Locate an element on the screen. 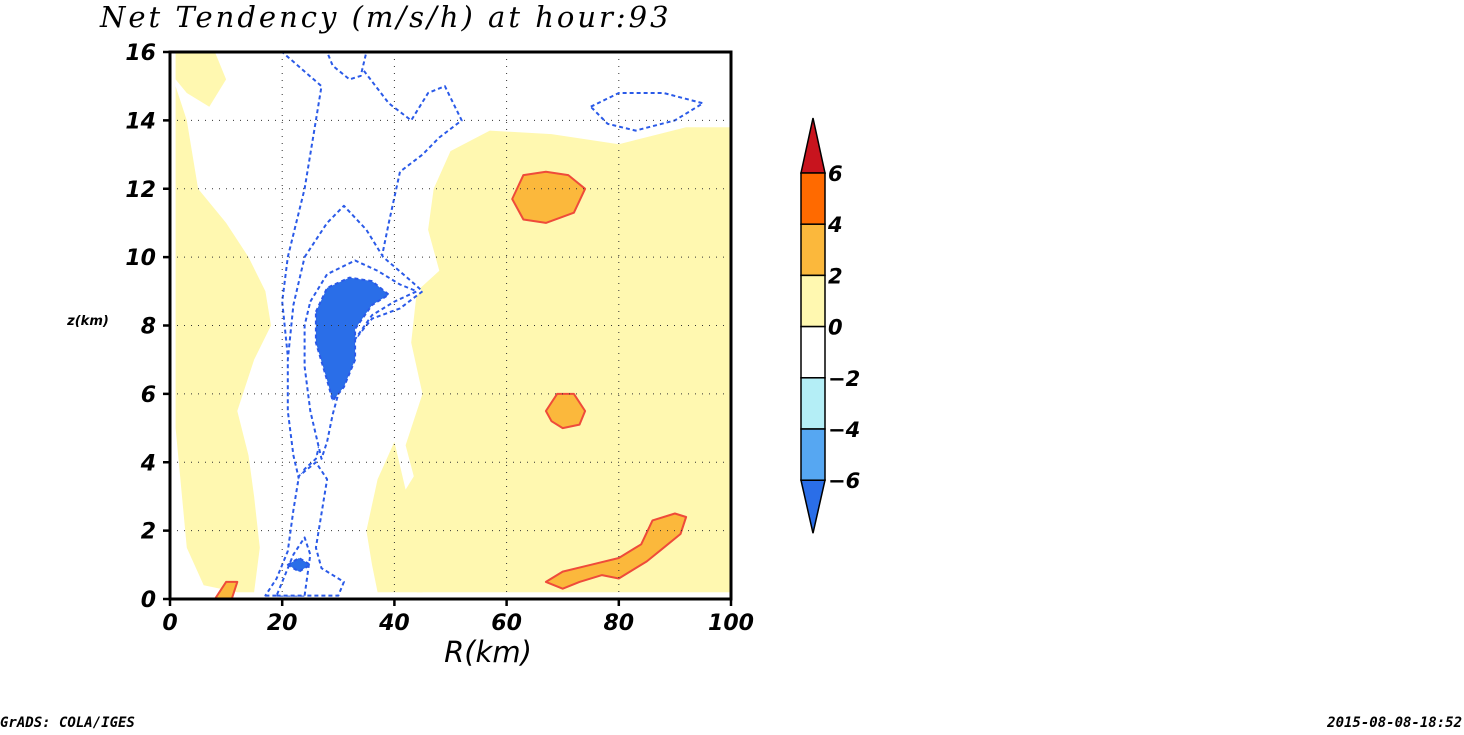 This screenshot has height=735, width=1464. footer-right: 2015-08-08-18:52 is located at coordinates (1394, 723).